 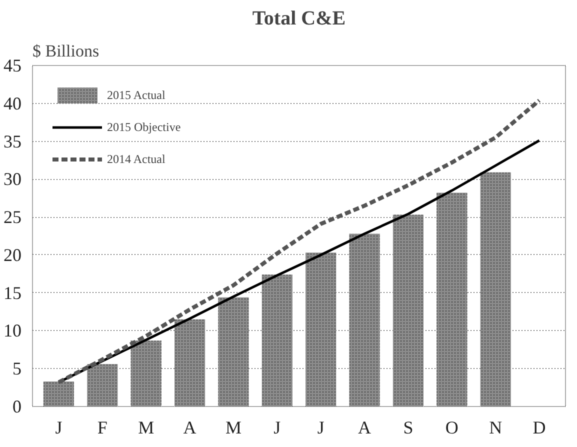 What do you see at coordinates (17, 406) in the screenshot?
I see `y-tick-label: 0` at bounding box center [17, 406].